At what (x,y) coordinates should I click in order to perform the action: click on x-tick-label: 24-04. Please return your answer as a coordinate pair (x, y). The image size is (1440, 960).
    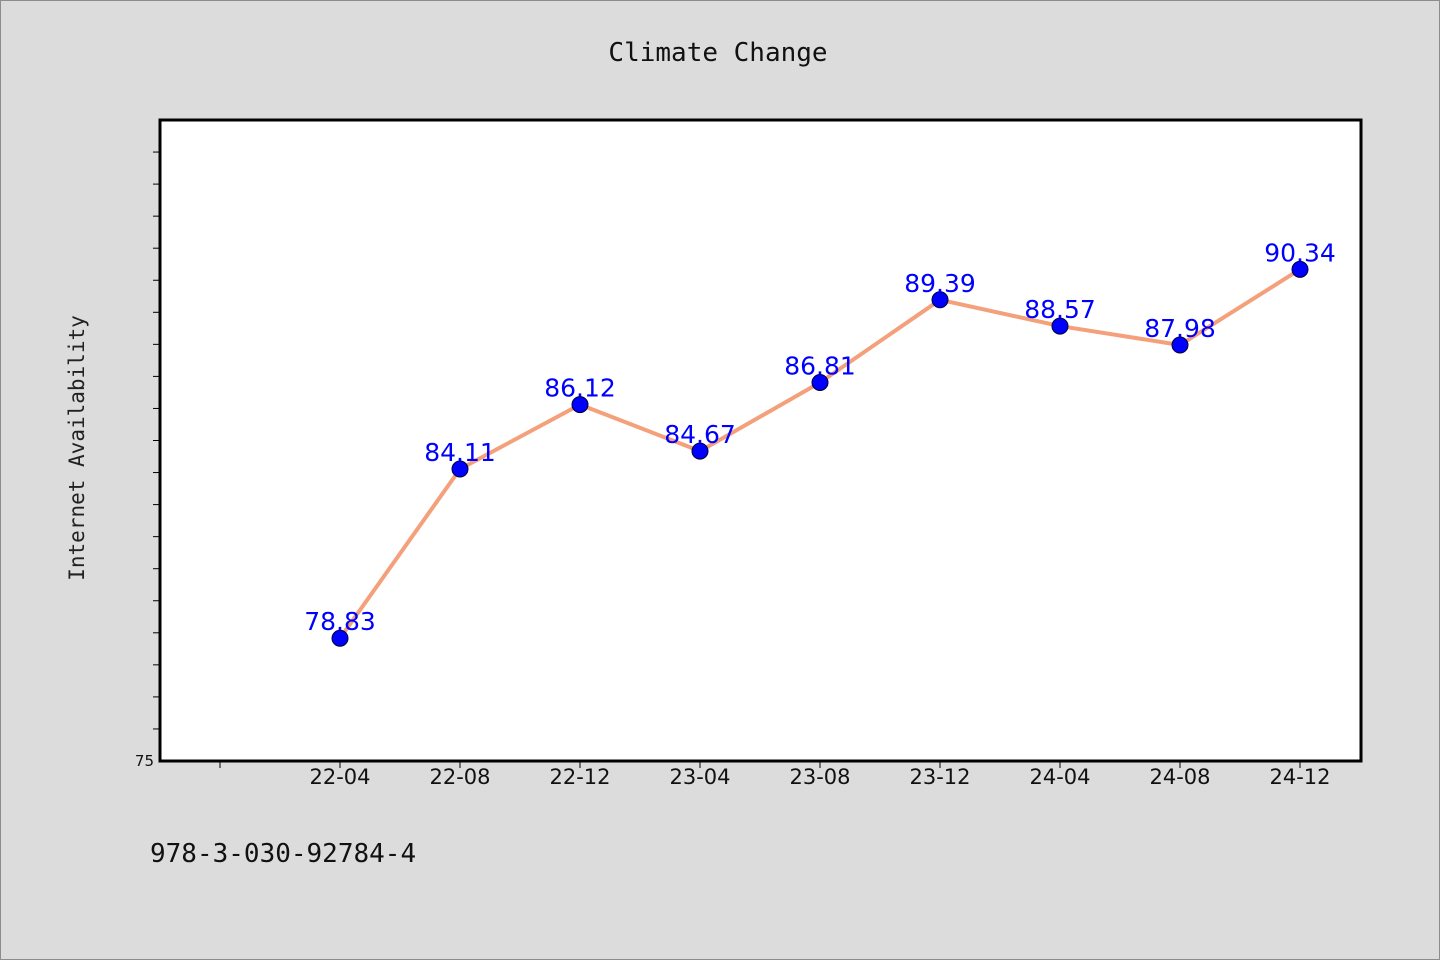
    Looking at the image, I should click on (1059, 777).